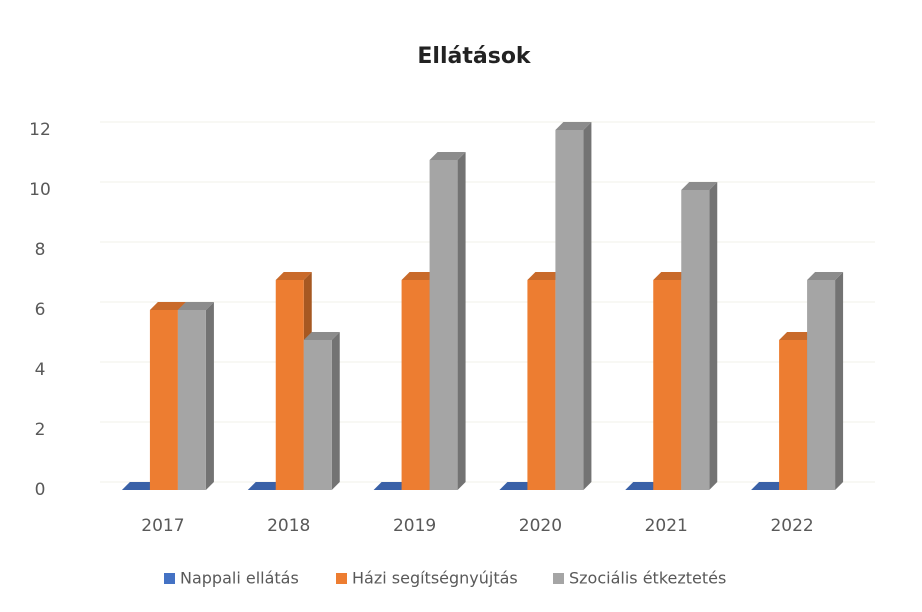 The height and width of the screenshot is (612, 922). Describe the element at coordinates (288, 526) in the screenshot. I see `x-tick-label: 2018` at that location.